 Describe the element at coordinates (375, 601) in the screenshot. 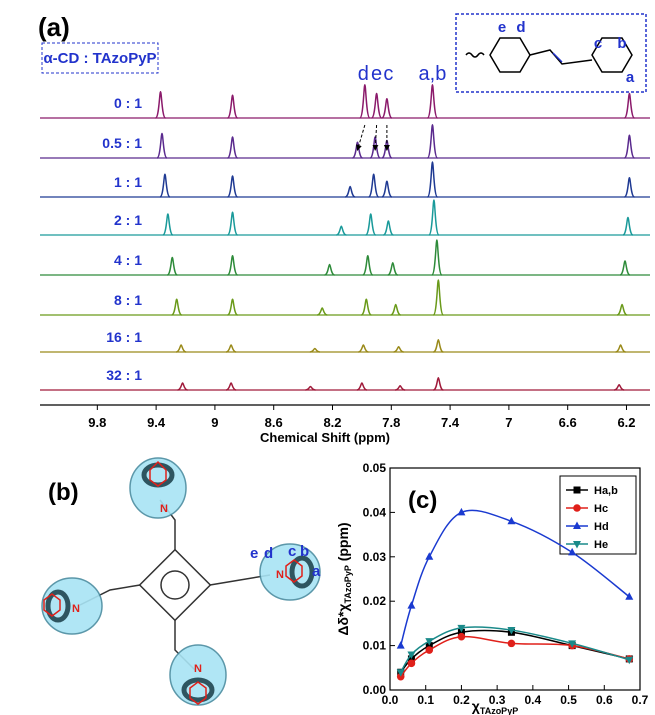

I see `y-tick-label: 0.02` at that location.